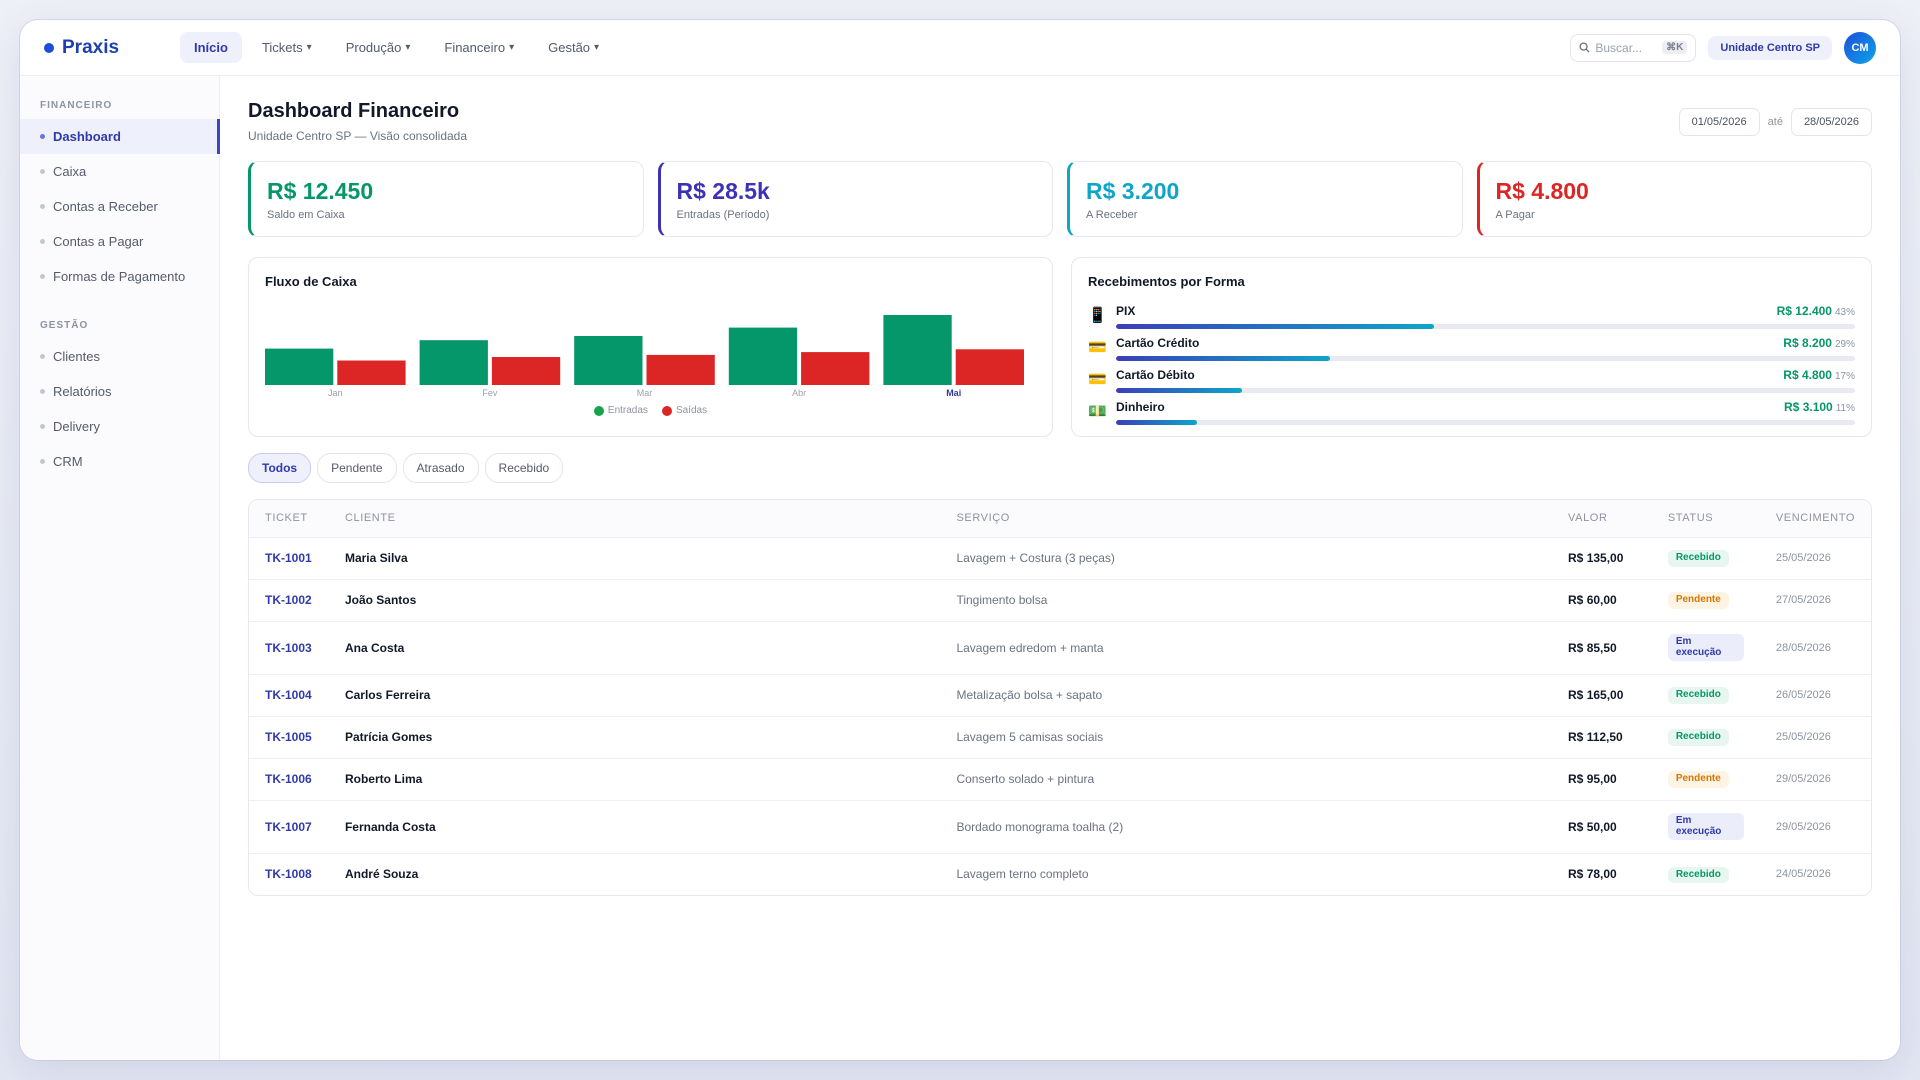 Image resolution: width=1920 pixels, height=1080 pixels. Describe the element at coordinates (119, 241) in the screenshot. I see `sidebar-item-contas-a-pagar: Contas a Pagar` at that location.